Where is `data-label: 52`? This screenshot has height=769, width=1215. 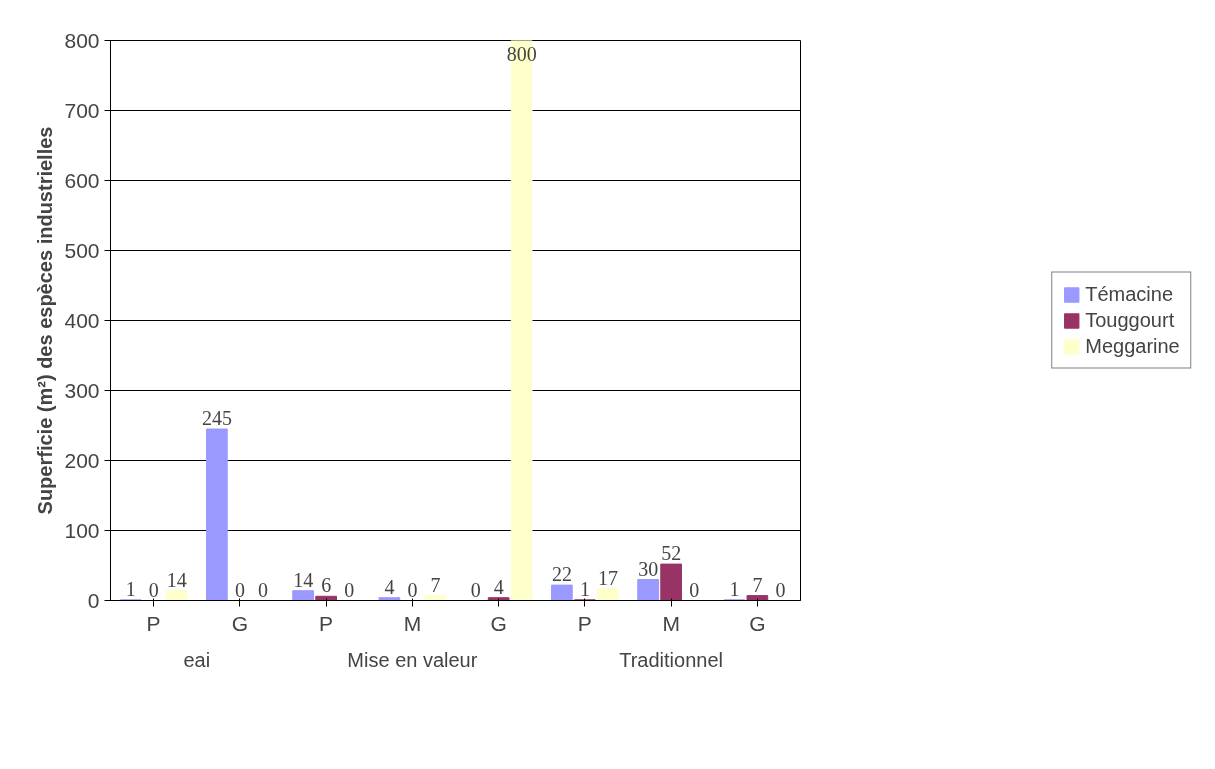 data-label: 52 is located at coordinates (671, 553).